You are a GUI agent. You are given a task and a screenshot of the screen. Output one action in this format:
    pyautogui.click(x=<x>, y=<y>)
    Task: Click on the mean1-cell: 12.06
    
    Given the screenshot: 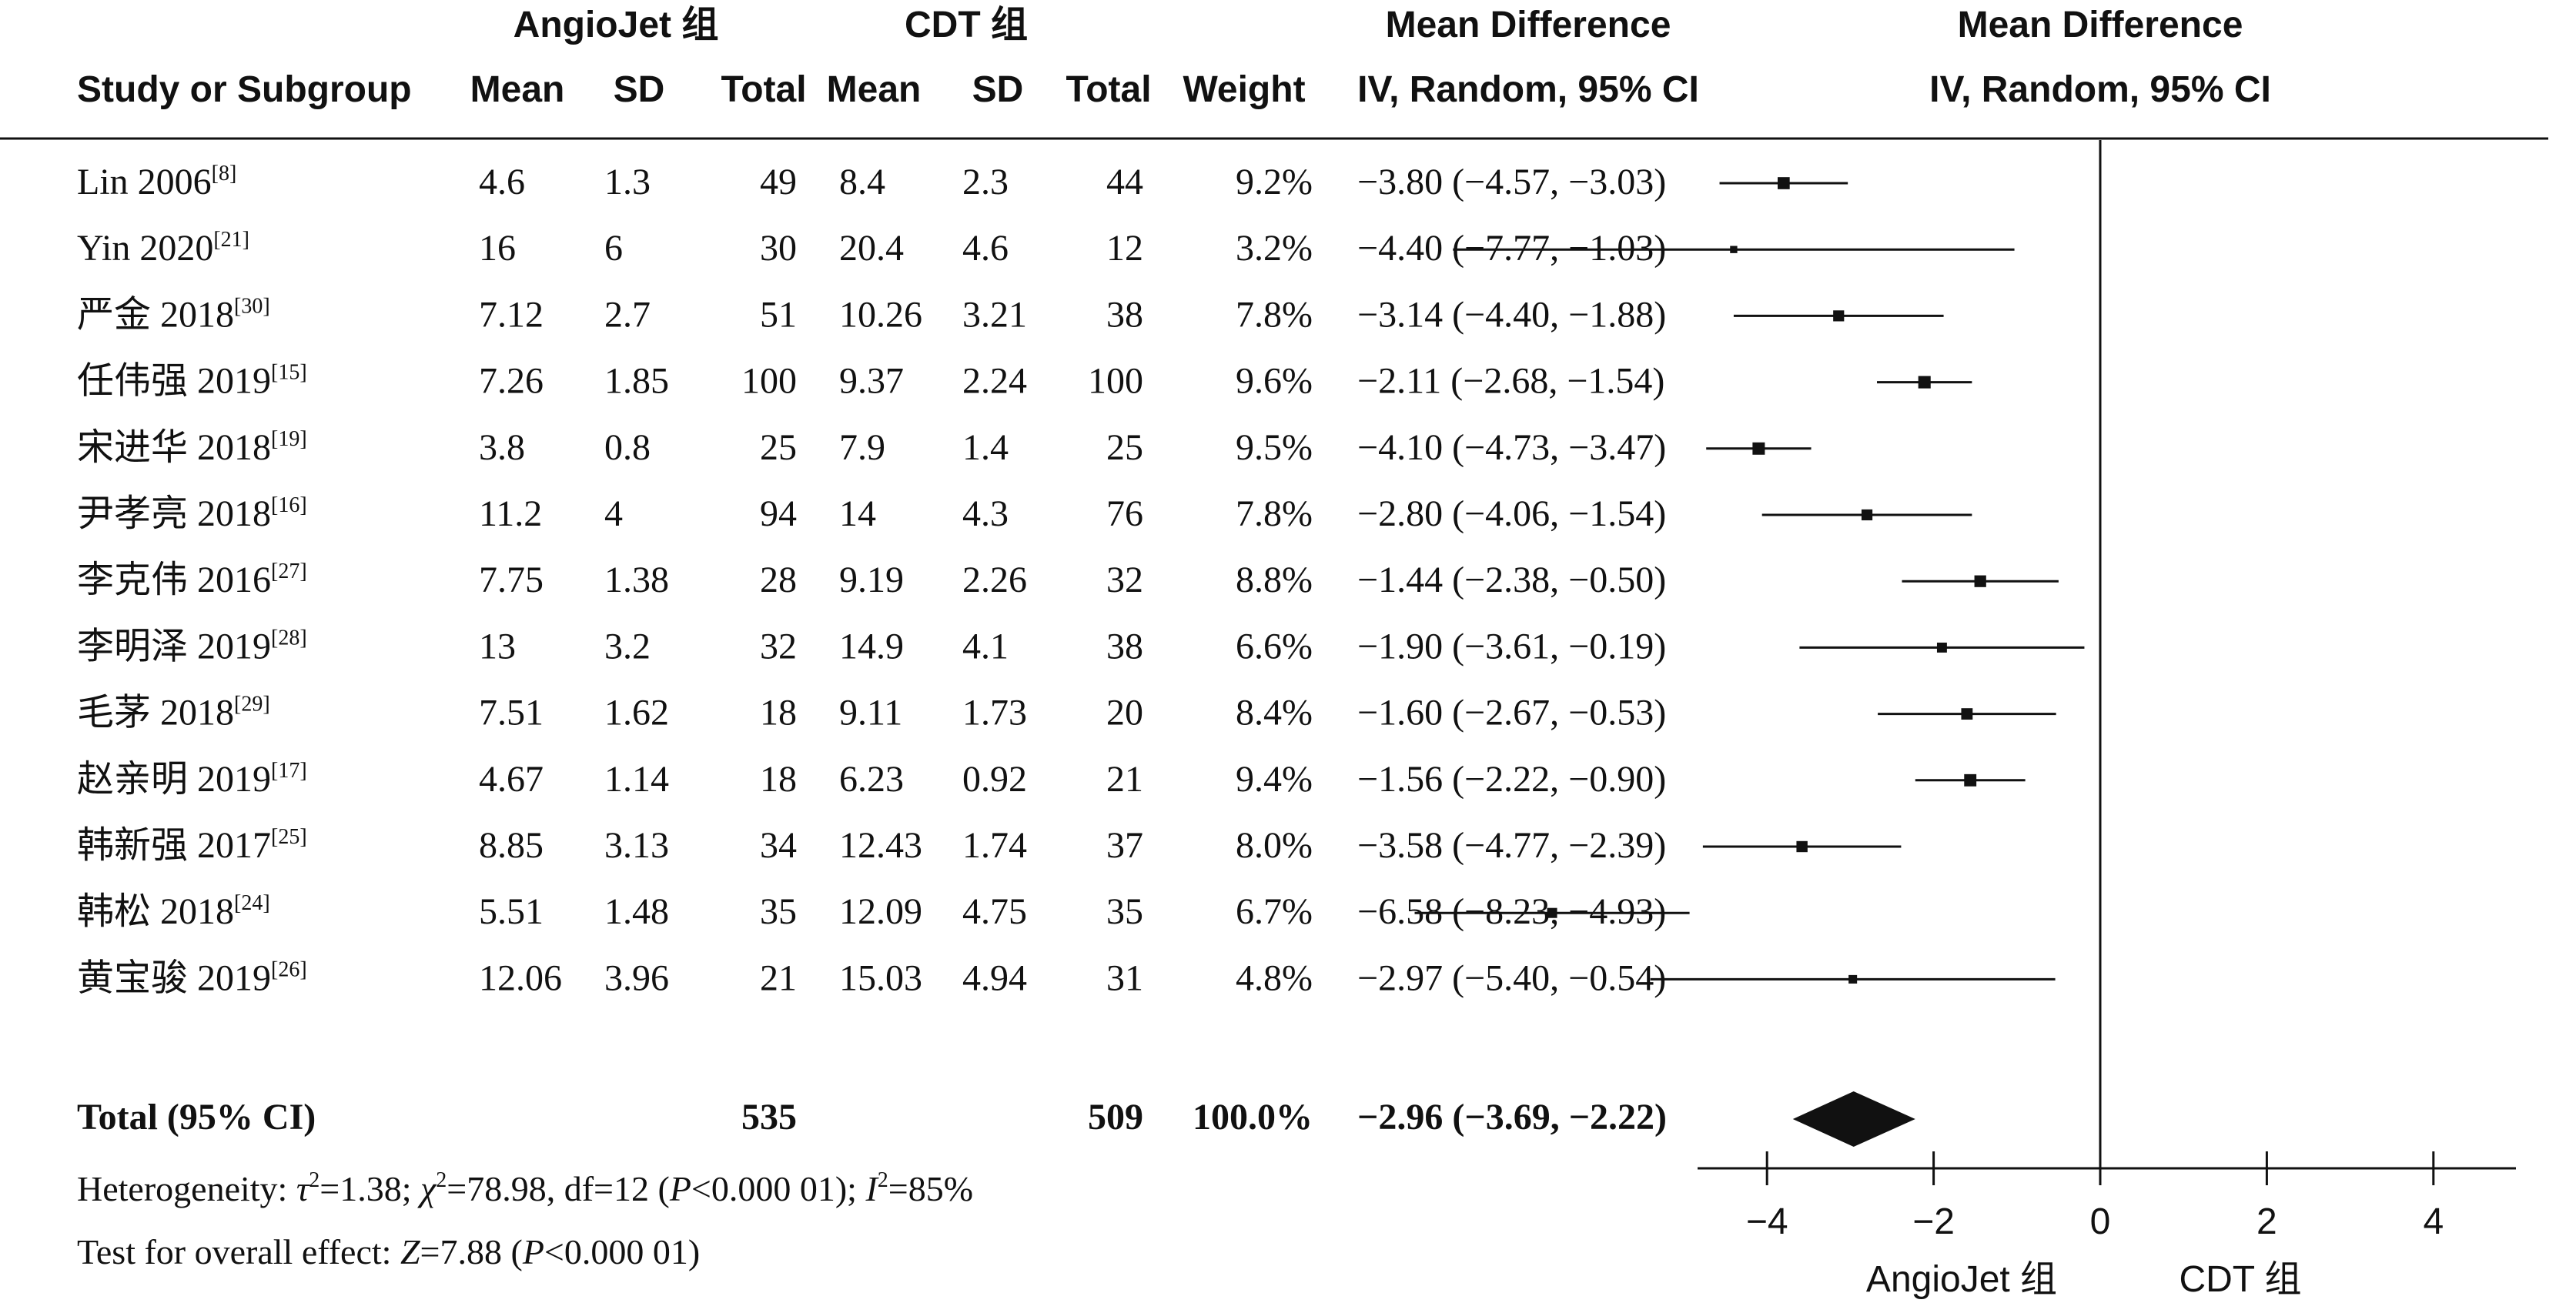 What is the action you would take?
    pyautogui.click(x=521, y=977)
    